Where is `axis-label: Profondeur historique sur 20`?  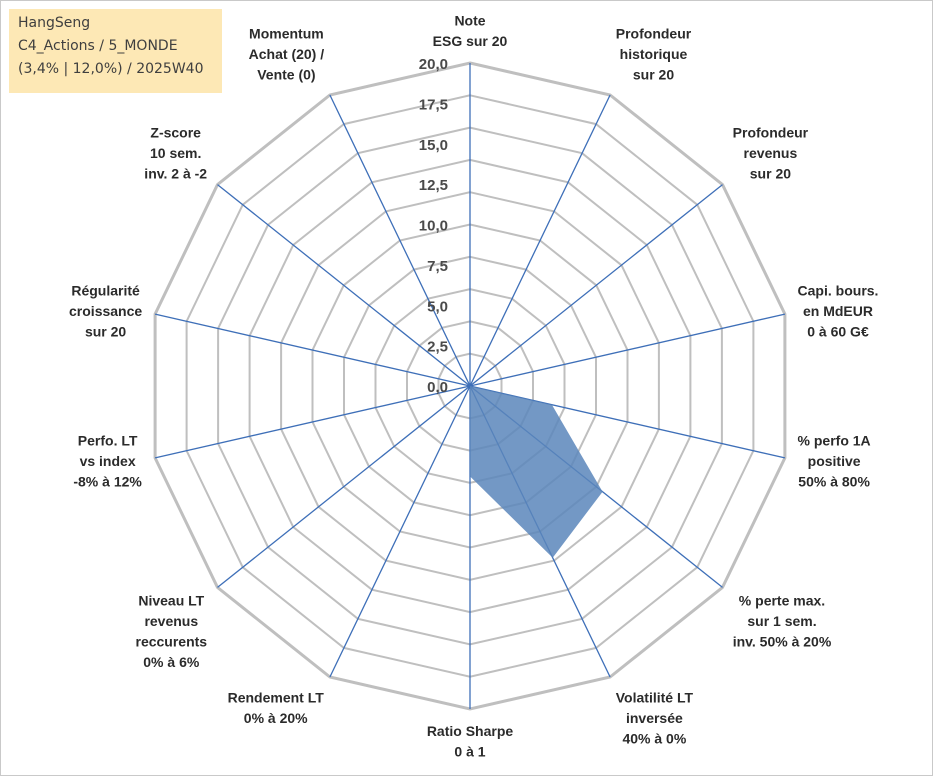
axis-label: Profondeur historique sur 20 is located at coordinates (654, 53).